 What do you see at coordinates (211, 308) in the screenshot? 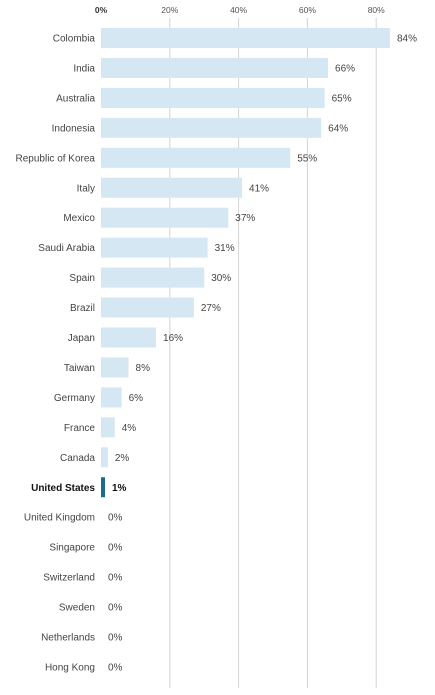
I see `value-label: 27%` at bounding box center [211, 308].